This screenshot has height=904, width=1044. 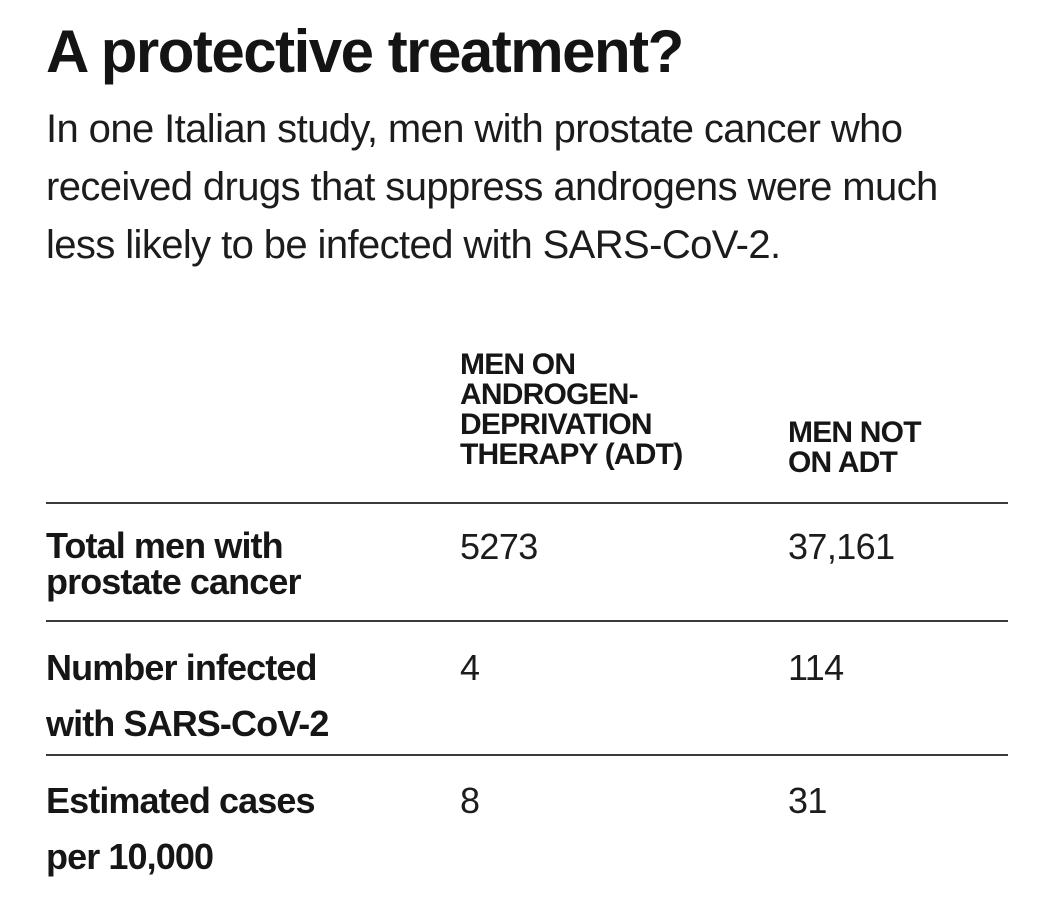 What do you see at coordinates (807, 800) in the screenshot?
I see `cell-cases-no-adt: 31` at bounding box center [807, 800].